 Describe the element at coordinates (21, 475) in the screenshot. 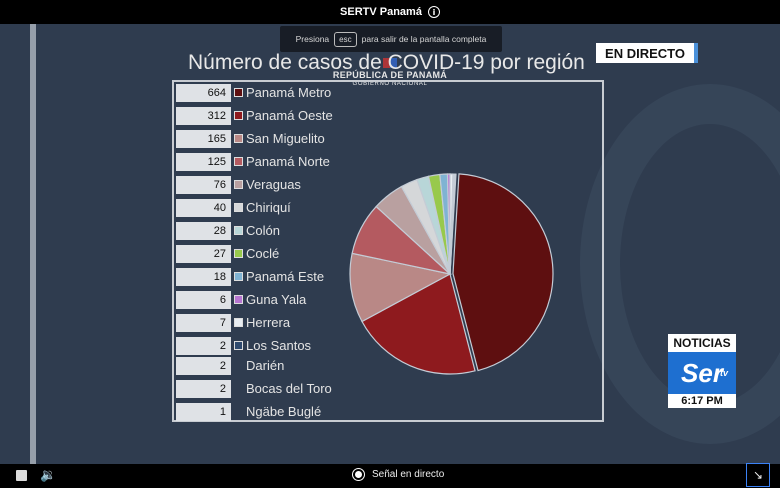

I see `stop-icon` at that location.